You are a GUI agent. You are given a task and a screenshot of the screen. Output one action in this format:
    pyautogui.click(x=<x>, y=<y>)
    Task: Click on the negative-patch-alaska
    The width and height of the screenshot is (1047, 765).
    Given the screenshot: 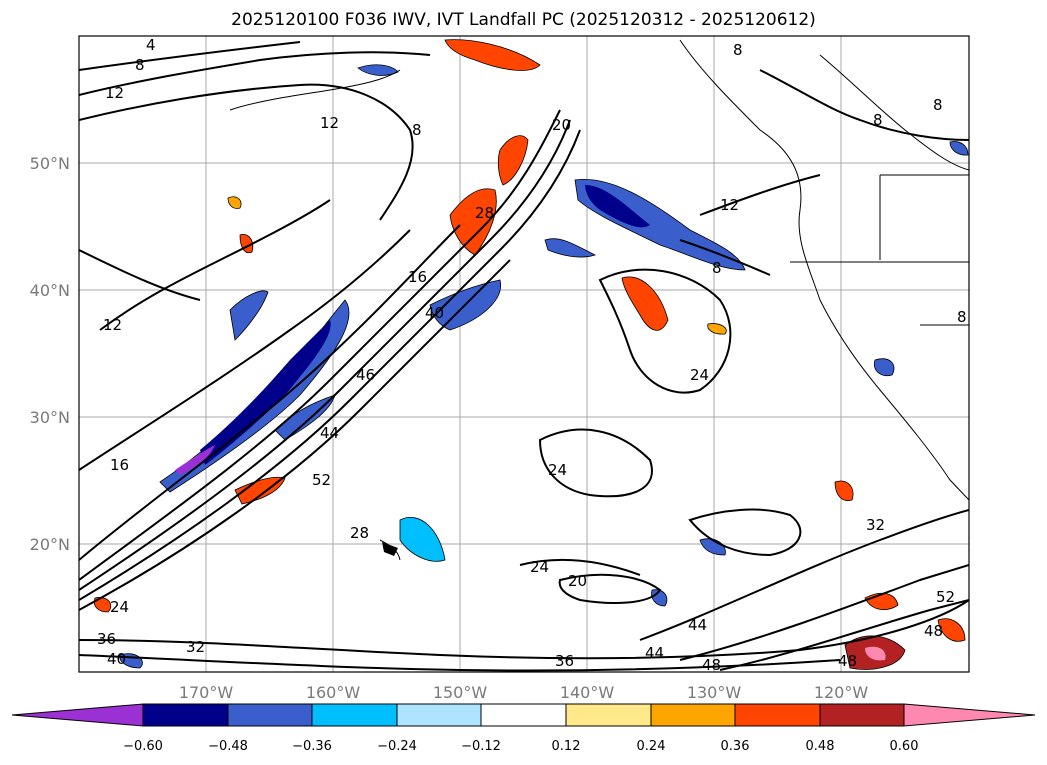 What is the action you would take?
    pyautogui.click(x=378, y=70)
    